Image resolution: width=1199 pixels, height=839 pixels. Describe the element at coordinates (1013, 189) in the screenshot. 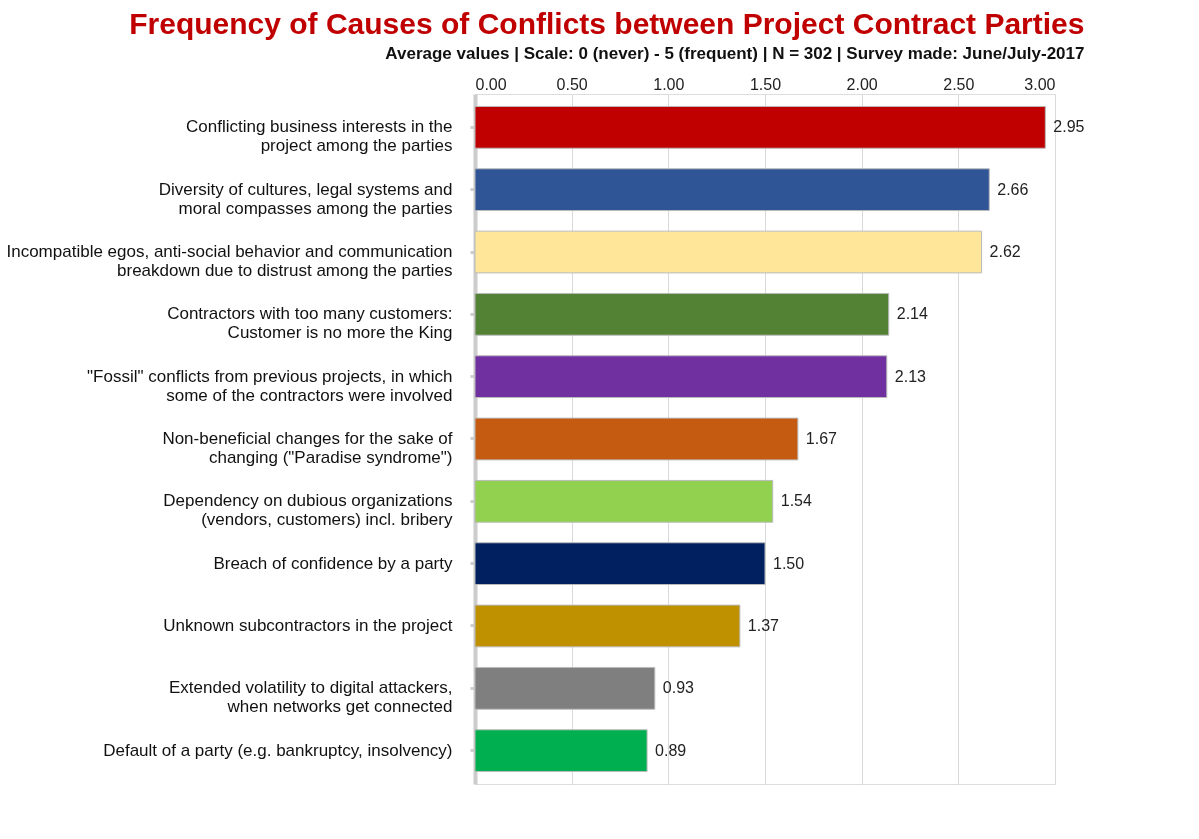

I see `data-label: 2.66` at that location.